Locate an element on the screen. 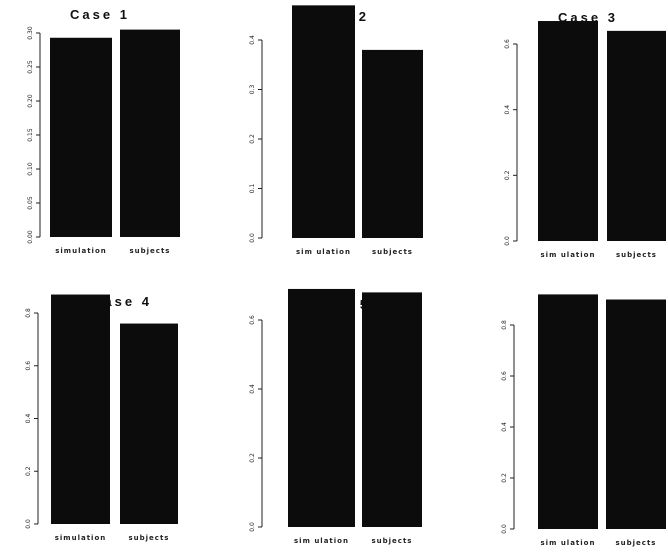 The image size is (668, 554). y-tick-label: 0.00 is located at coordinates (30, 237).